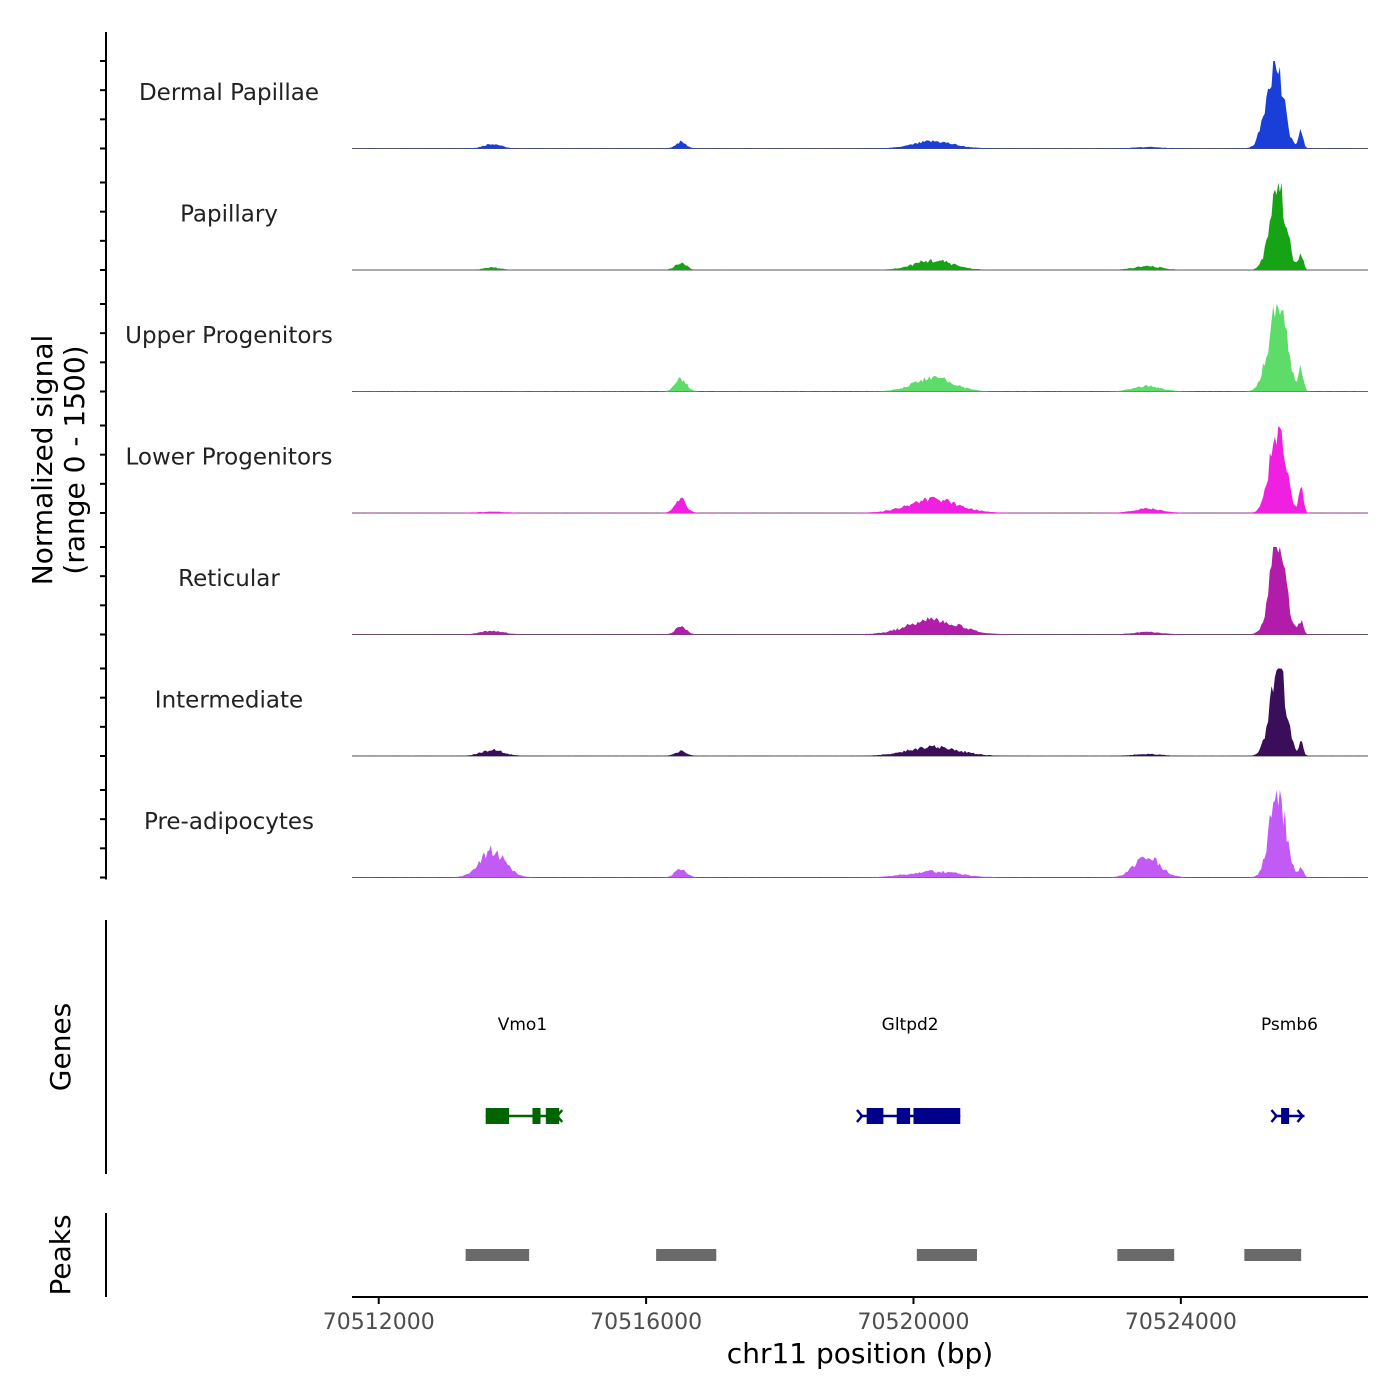  I want to click on gene-label: Psmb6, so click(1289, 1025).